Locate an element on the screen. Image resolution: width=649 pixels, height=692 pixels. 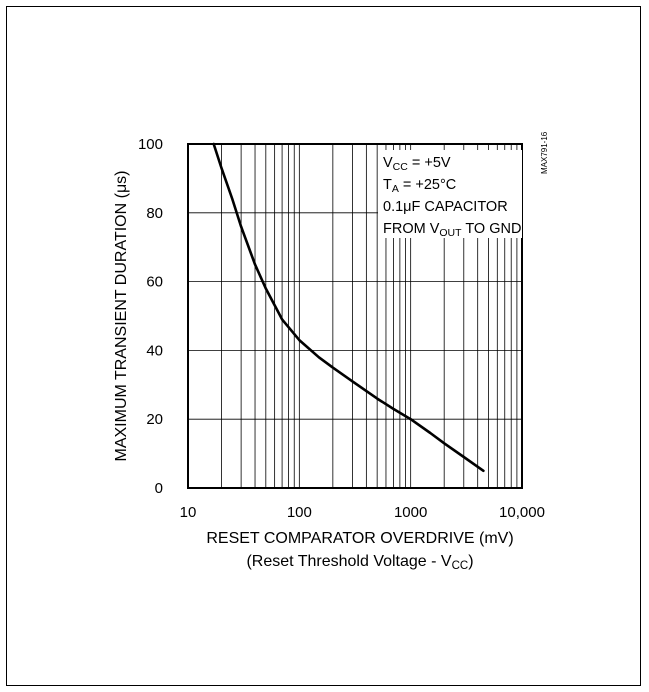
annotation-ta: TA = +25°C is located at coordinates (419, 186).